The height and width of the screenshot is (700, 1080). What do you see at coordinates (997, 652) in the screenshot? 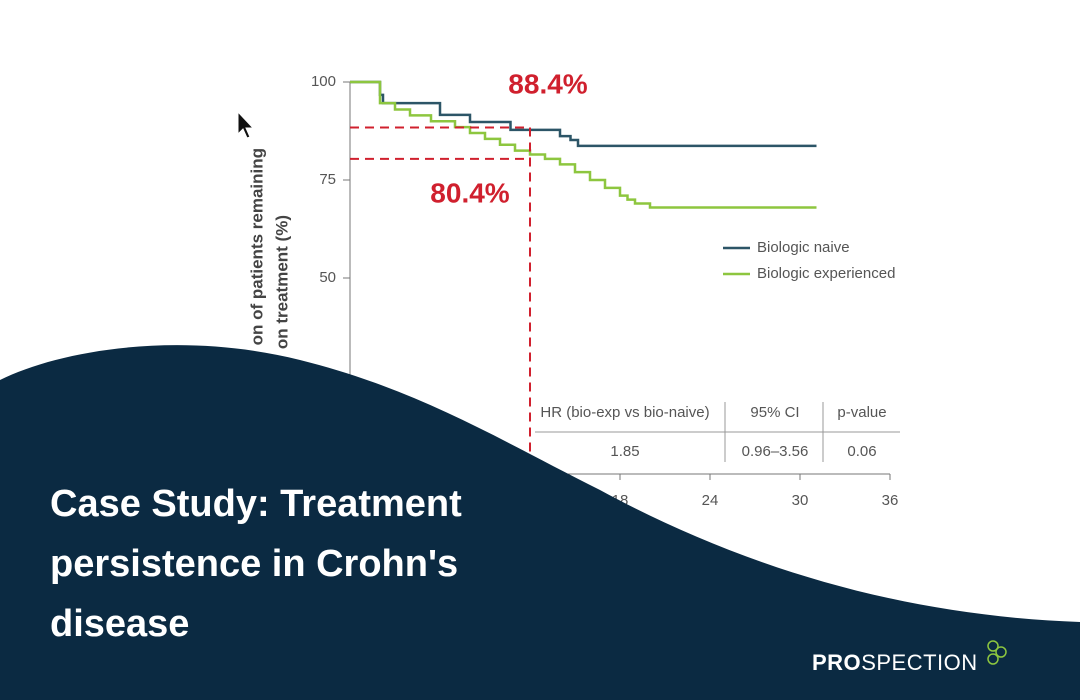
I see `logo-icon` at bounding box center [997, 652].